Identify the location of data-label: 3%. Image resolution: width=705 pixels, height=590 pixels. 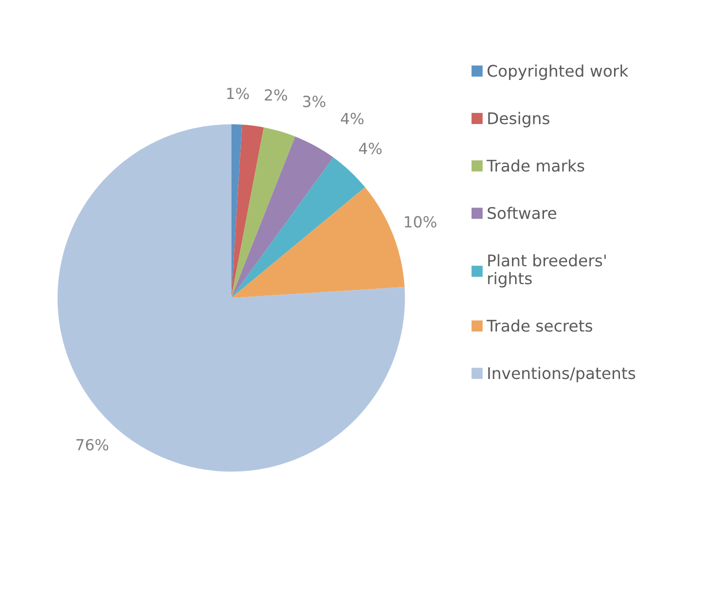
(314, 102).